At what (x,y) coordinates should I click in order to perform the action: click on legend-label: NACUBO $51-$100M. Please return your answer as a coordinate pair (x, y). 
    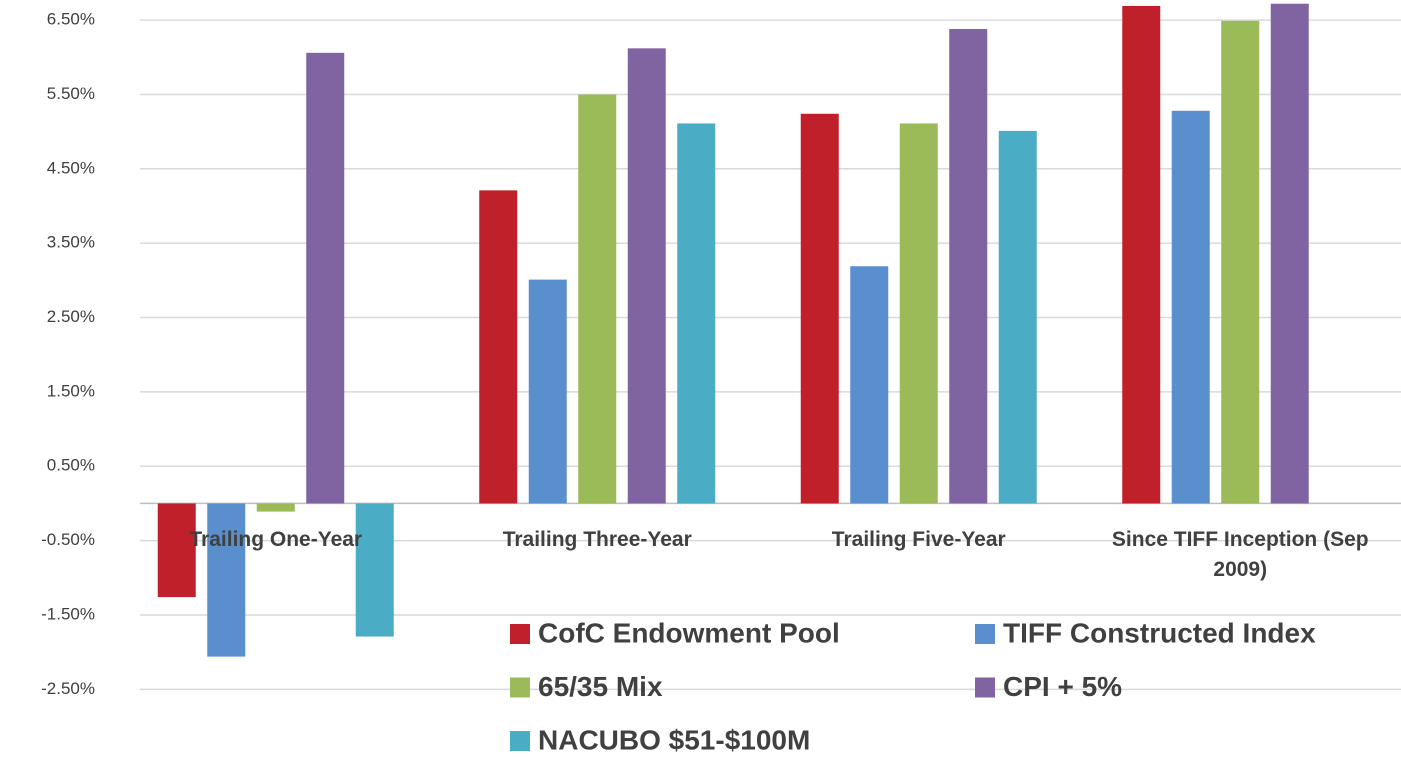
    Looking at the image, I should click on (674, 739).